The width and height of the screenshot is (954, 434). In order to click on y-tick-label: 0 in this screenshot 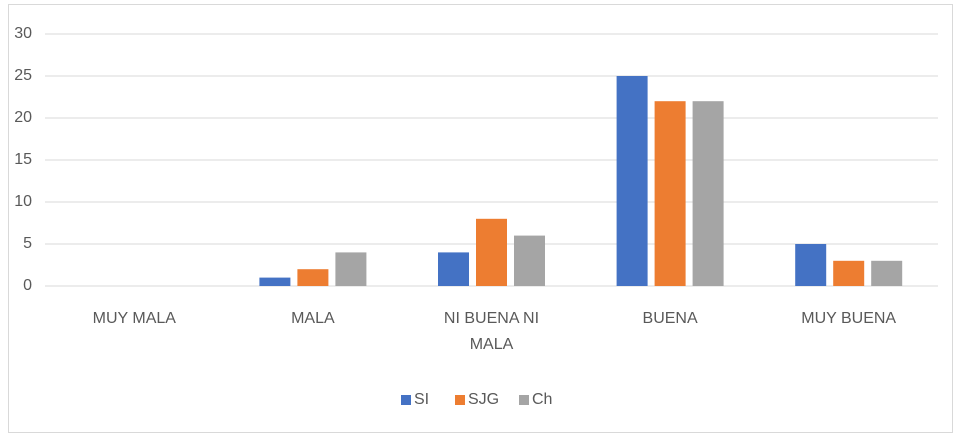, I will do `click(27, 285)`.